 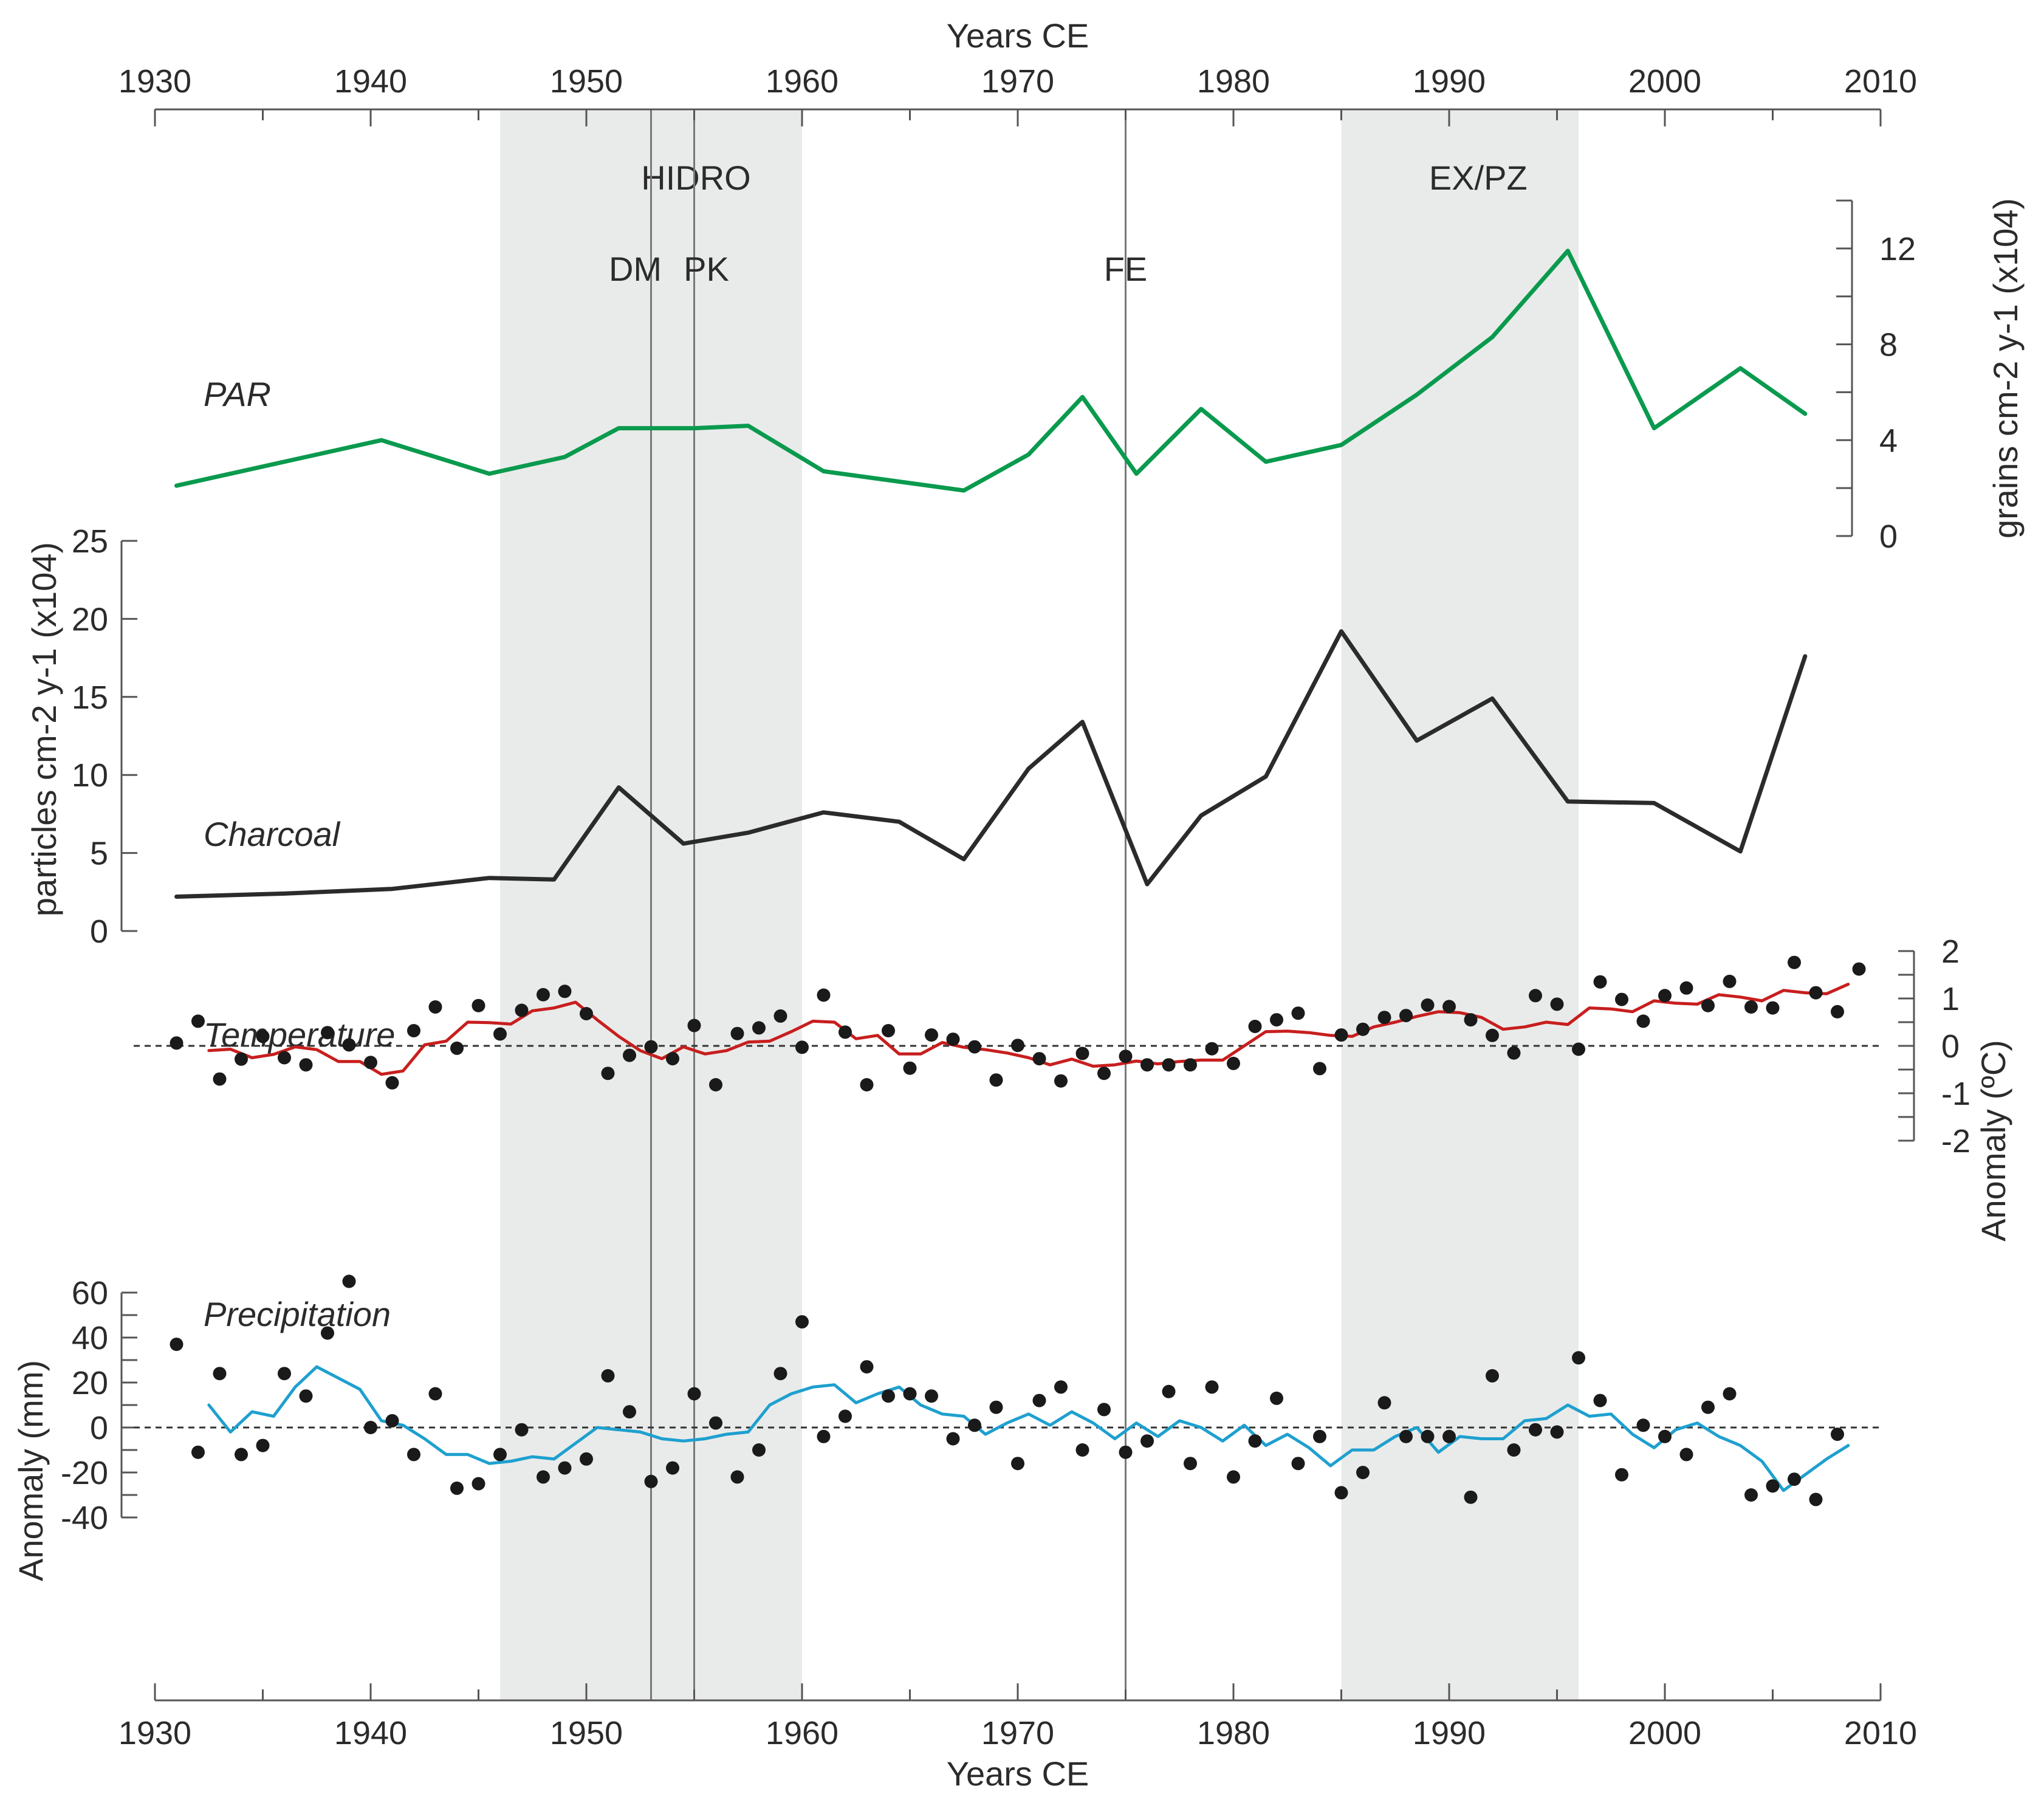 I want to click on period-label-1: EX/PZ, so click(x=1478, y=178).